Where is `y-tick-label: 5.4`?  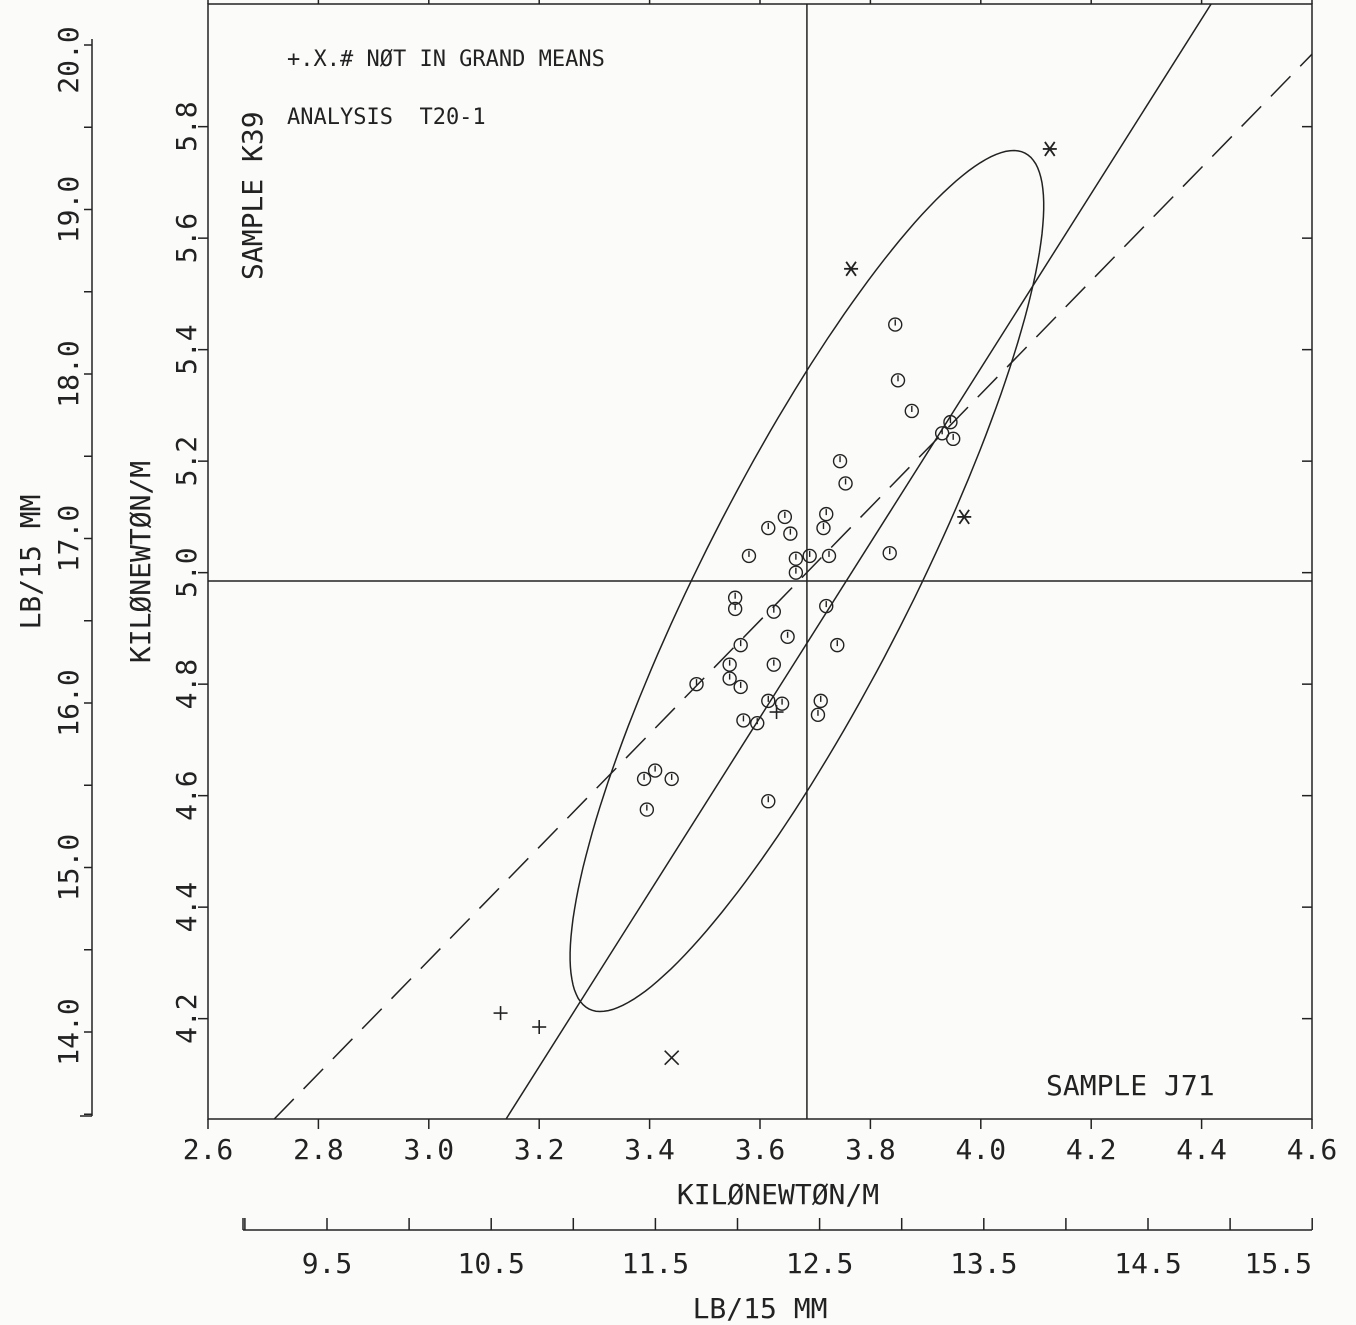 y-tick-label: 5.4 is located at coordinates (186, 349).